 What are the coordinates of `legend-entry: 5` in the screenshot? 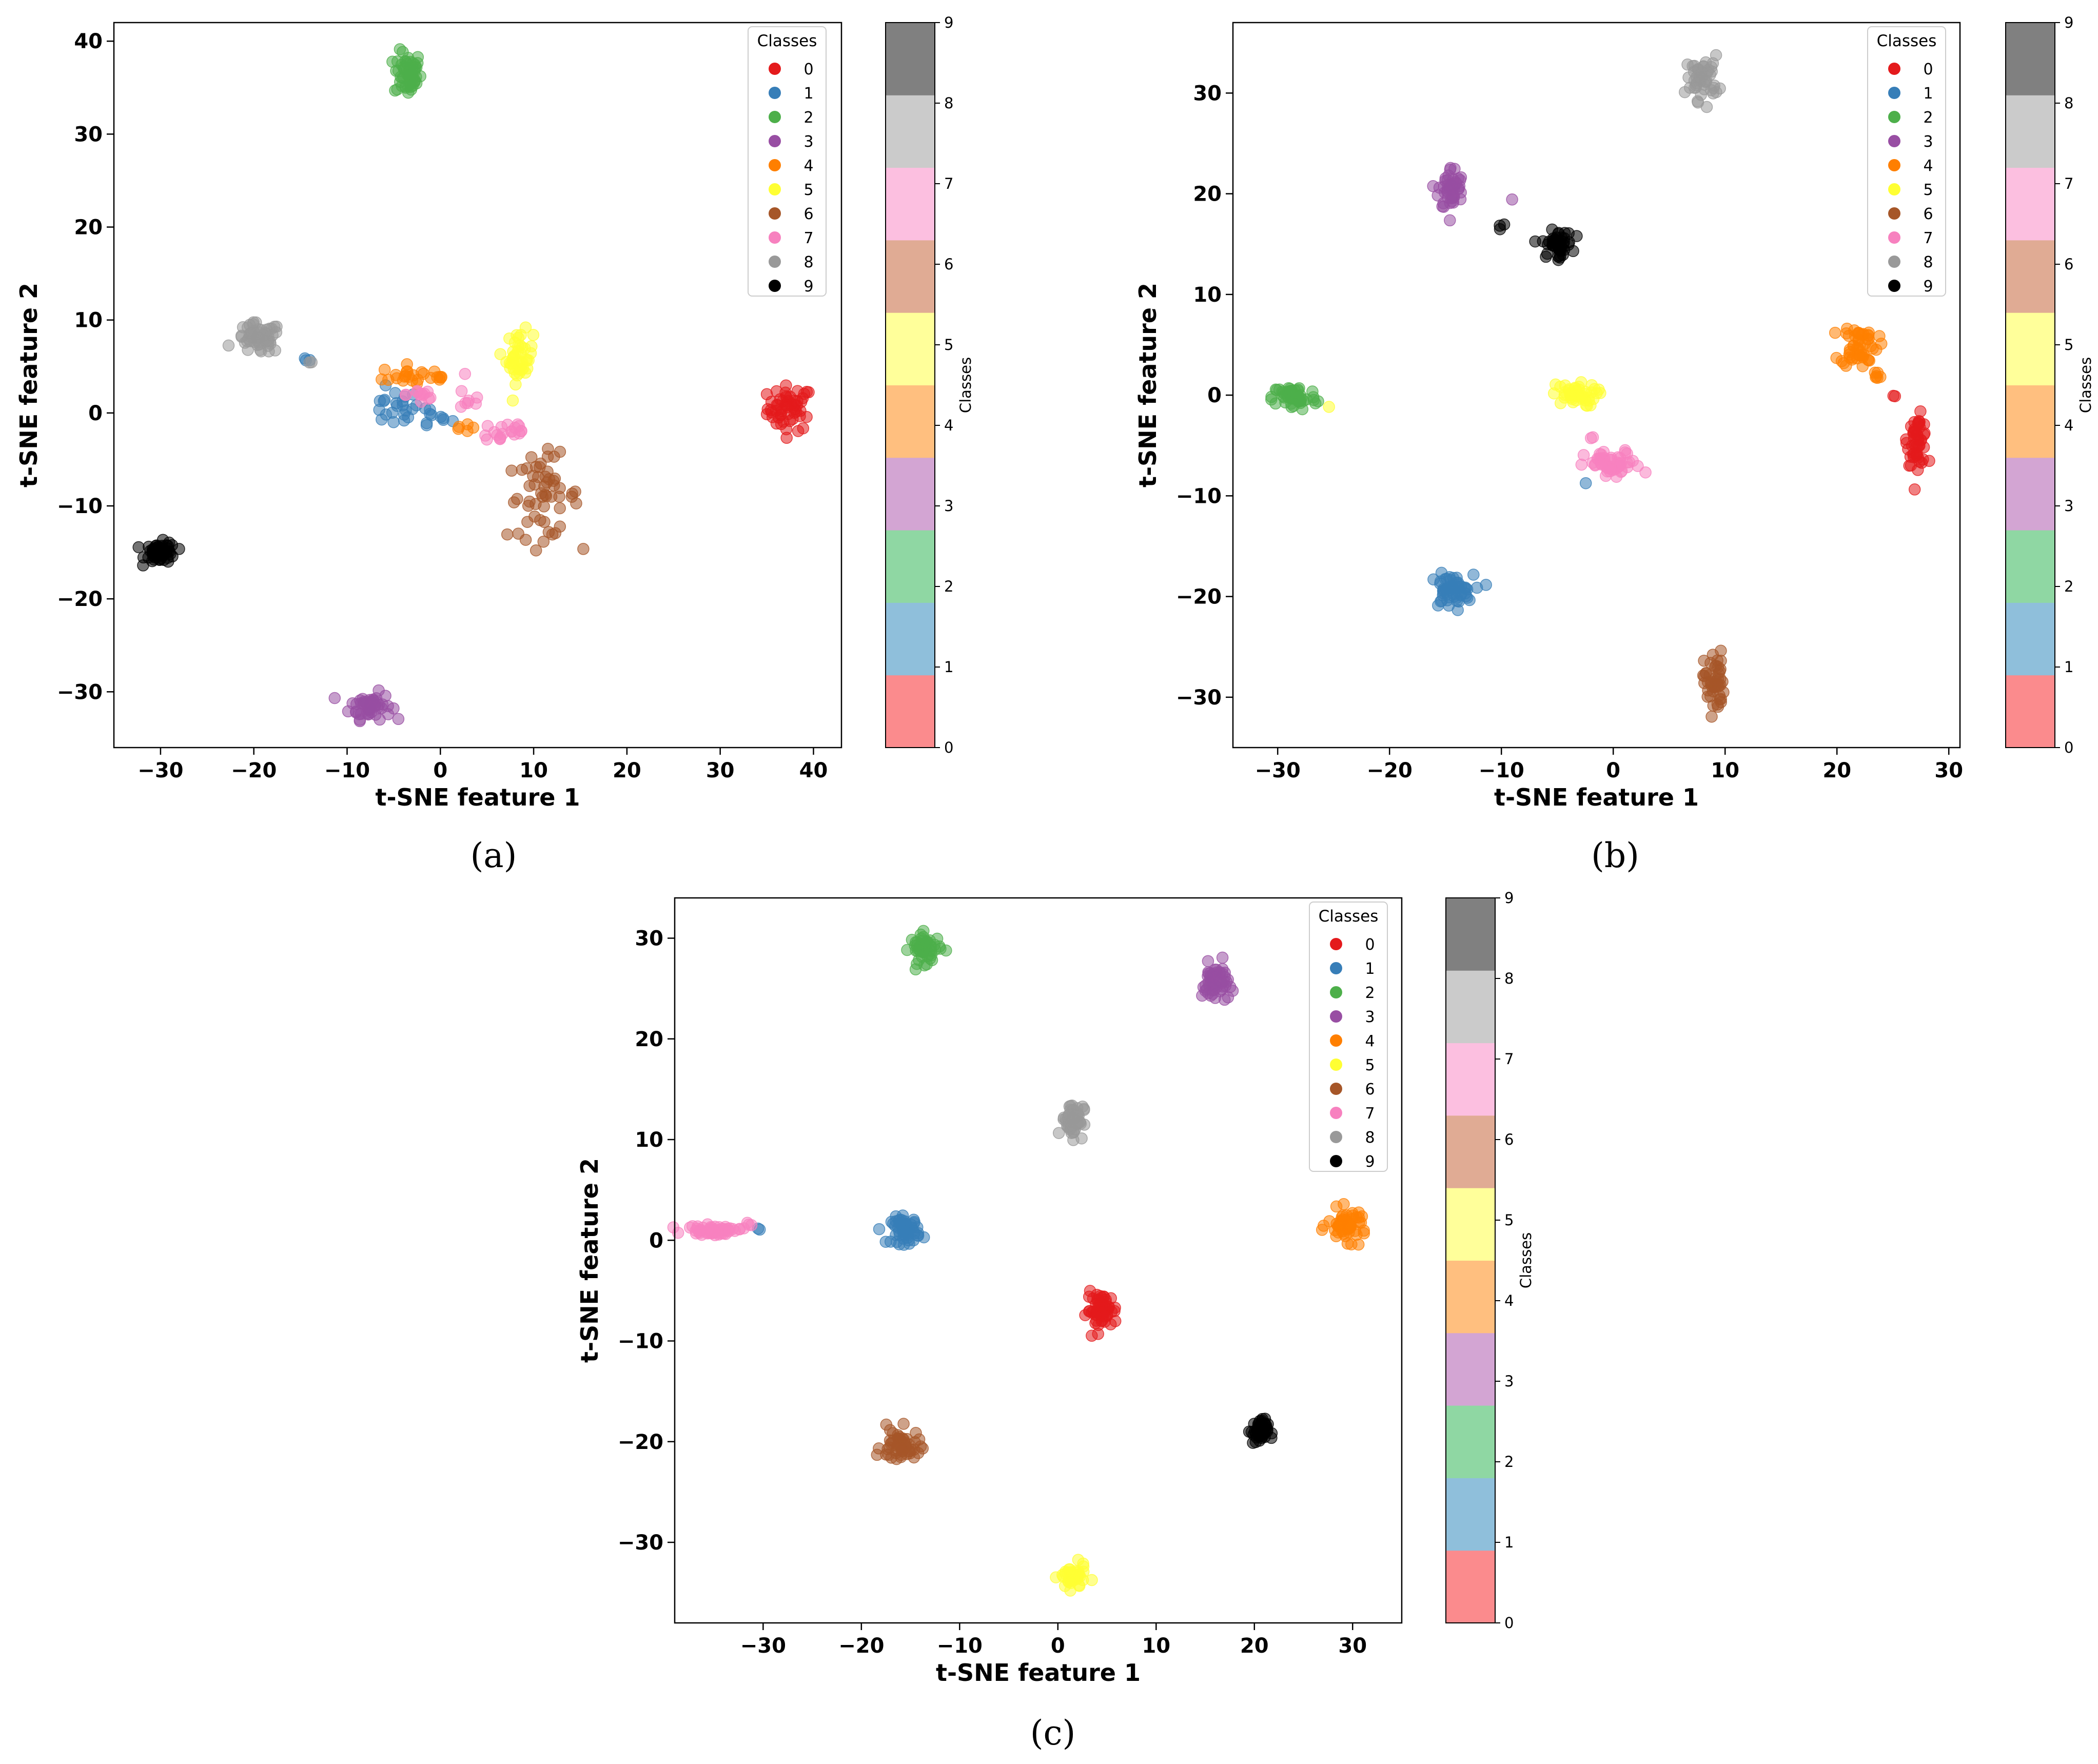 It's located at (1370, 1065).